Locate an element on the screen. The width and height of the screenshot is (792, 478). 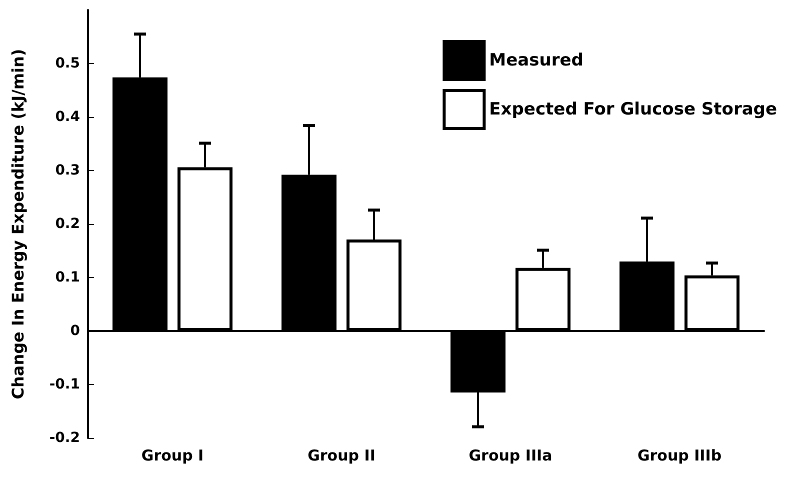
x-tick-label: Group I is located at coordinates (172, 455).